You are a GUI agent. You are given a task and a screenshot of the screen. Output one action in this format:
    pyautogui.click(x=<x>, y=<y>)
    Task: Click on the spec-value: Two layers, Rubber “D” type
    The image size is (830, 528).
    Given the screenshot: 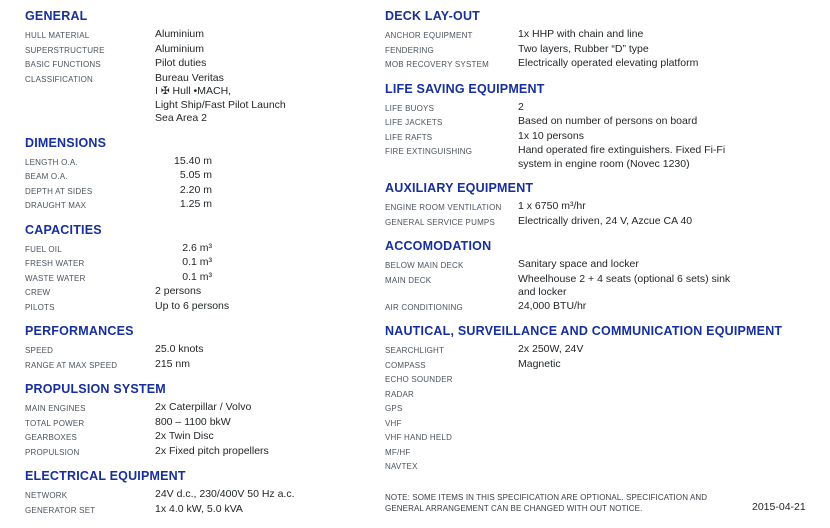 What is the action you would take?
    pyautogui.click(x=666, y=50)
    